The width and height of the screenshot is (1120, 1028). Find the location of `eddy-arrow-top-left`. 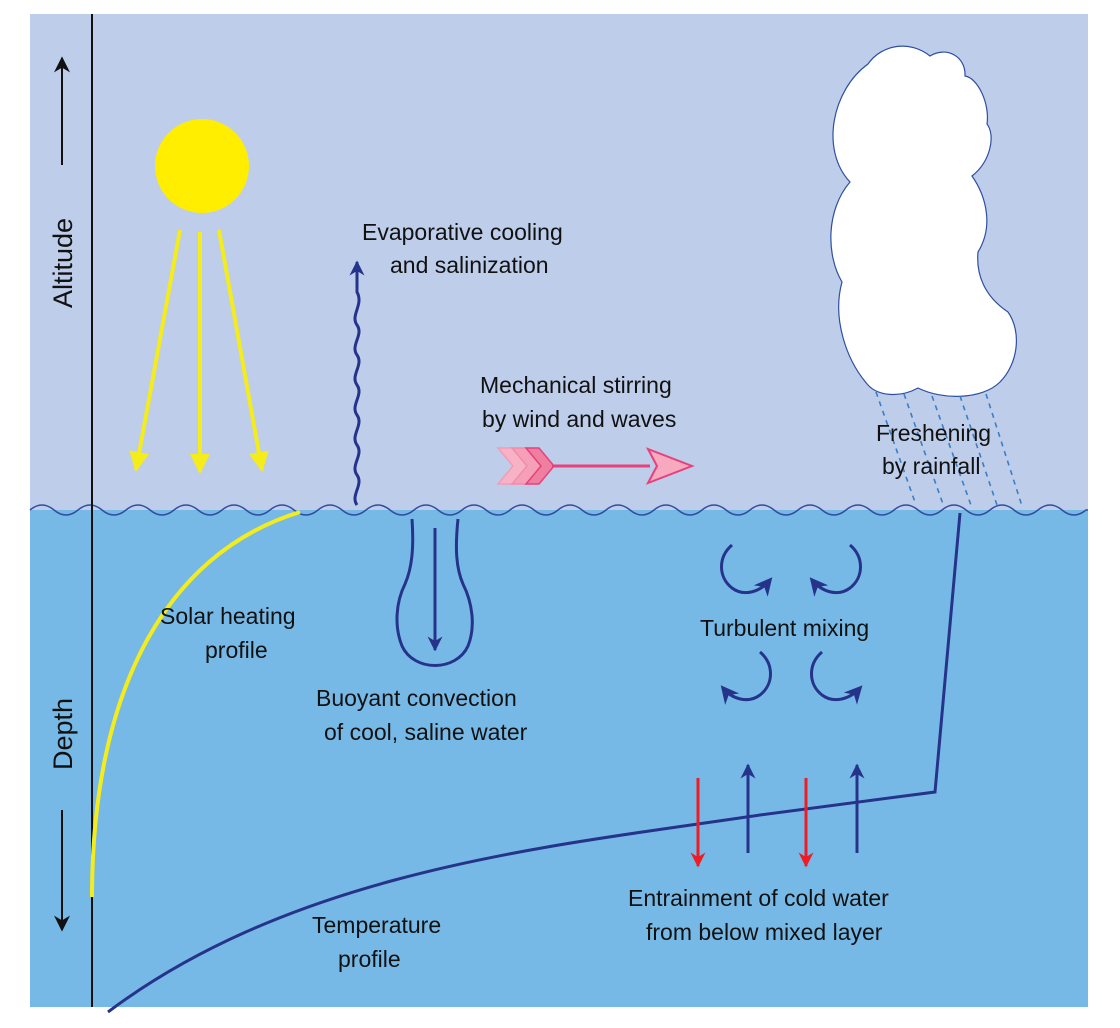

eddy-arrow-top-left is located at coordinates (746, 570).